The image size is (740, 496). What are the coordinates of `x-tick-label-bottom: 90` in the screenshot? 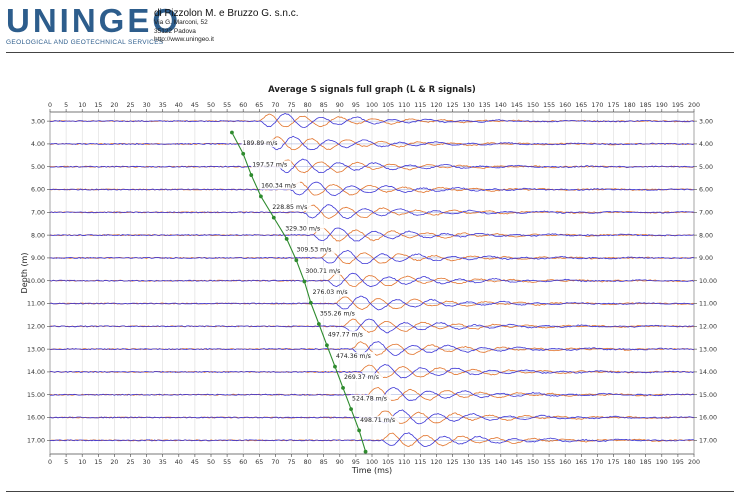 It's located at (340, 462).